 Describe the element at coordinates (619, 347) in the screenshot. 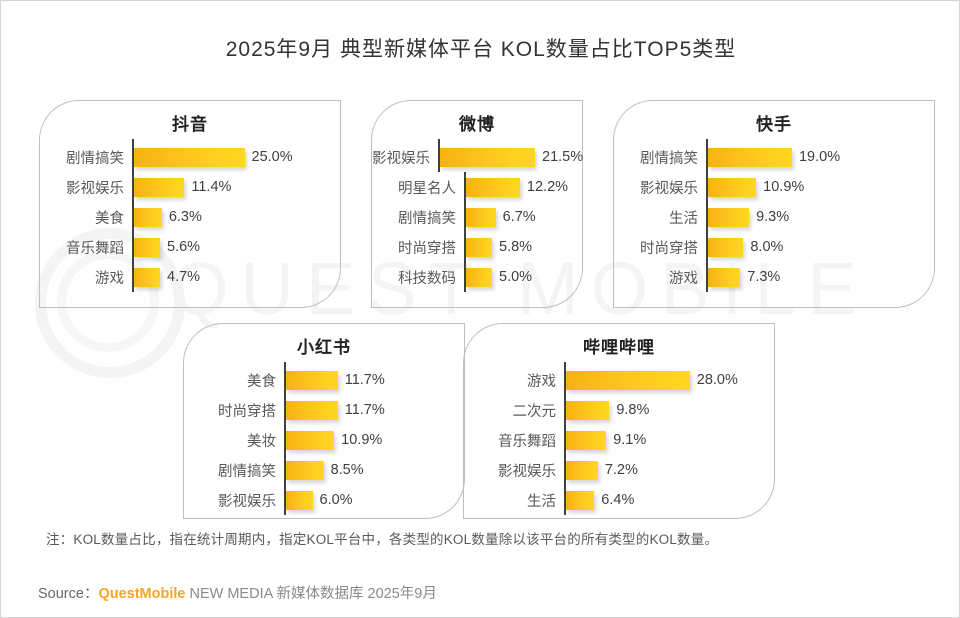

I see `panel-title: 哔哩哔哩` at that location.